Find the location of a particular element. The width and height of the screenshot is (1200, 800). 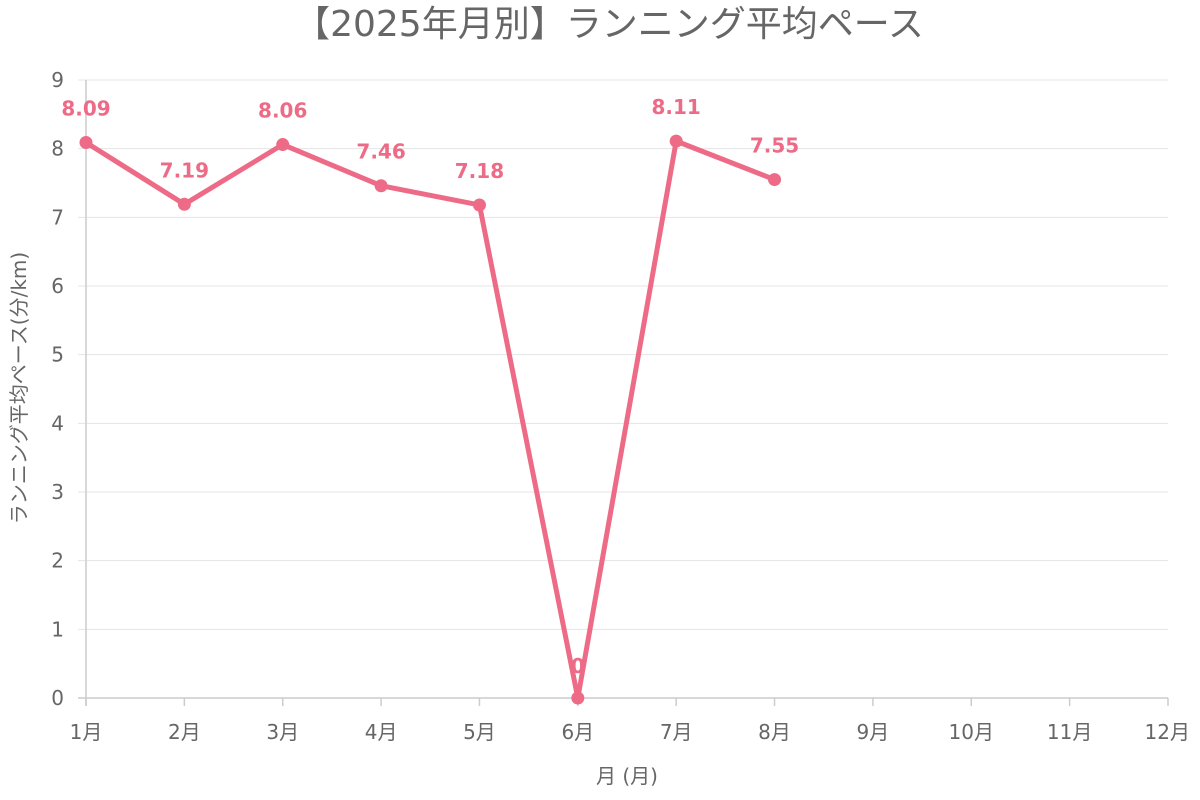

x-tick-label: 11月 is located at coordinates (1069, 732).